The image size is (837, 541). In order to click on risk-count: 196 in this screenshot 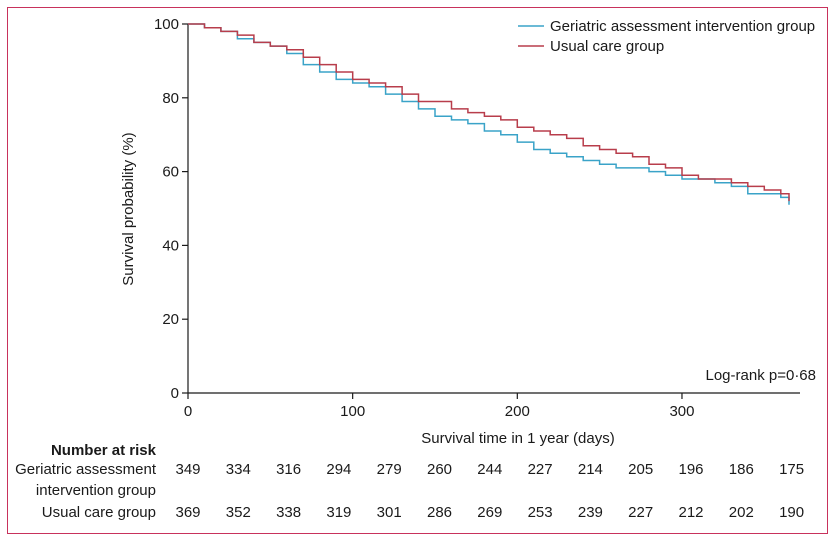, I will do `click(690, 469)`.